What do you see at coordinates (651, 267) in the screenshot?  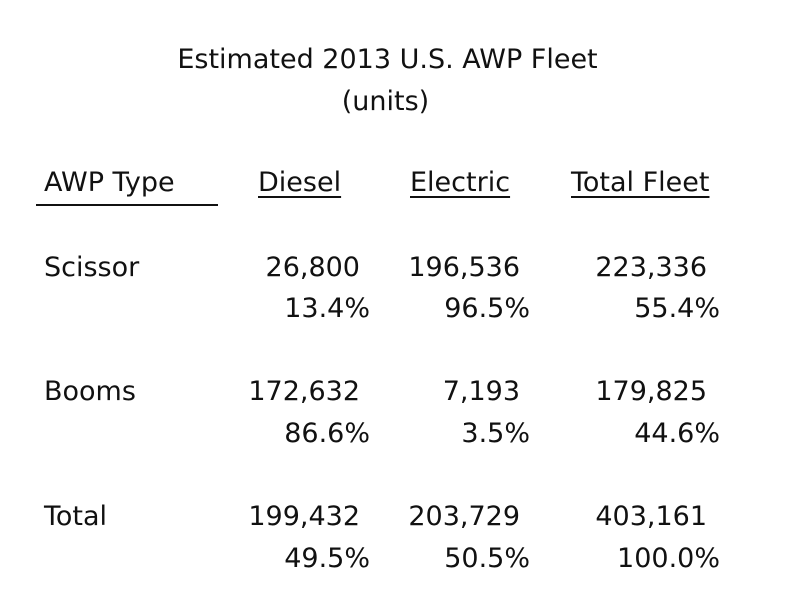 I see `scissor-total-units: 223,336` at bounding box center [651, 267].